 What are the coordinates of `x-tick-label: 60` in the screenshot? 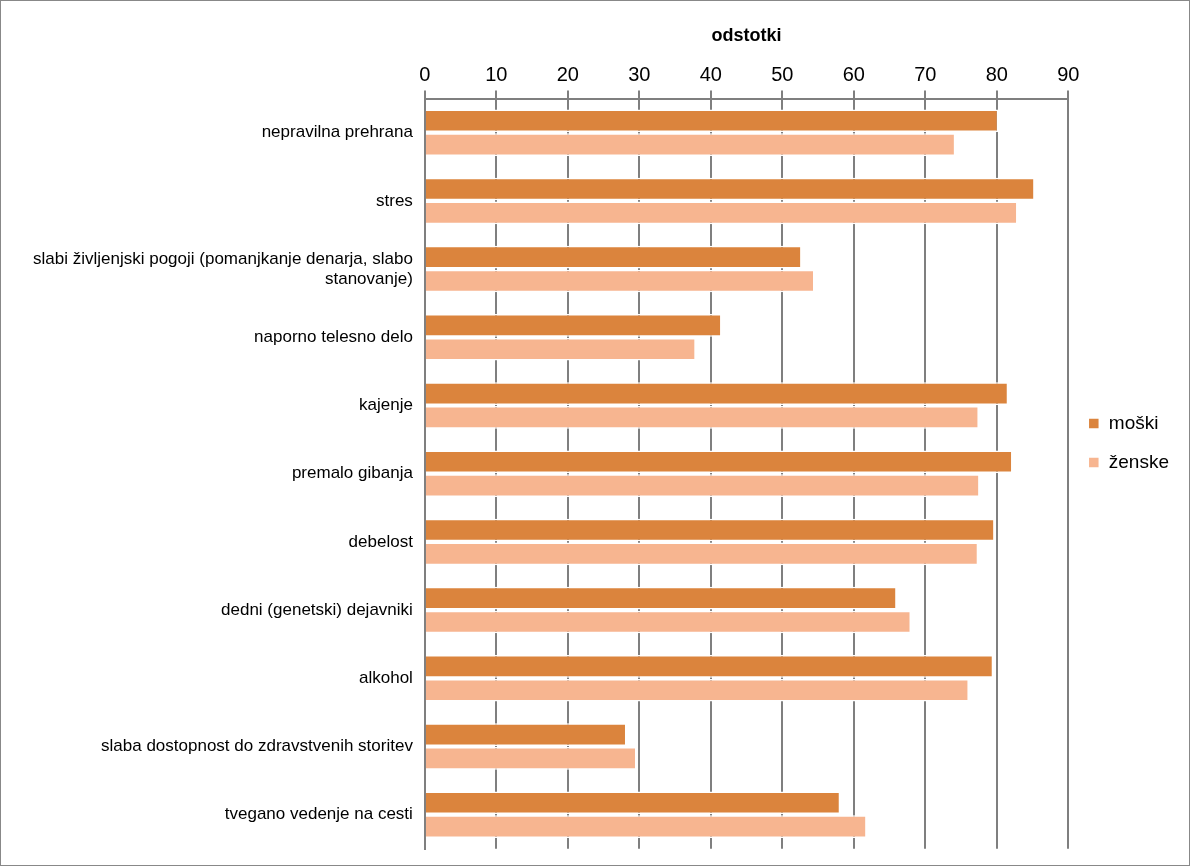 It's located at (853, 74).